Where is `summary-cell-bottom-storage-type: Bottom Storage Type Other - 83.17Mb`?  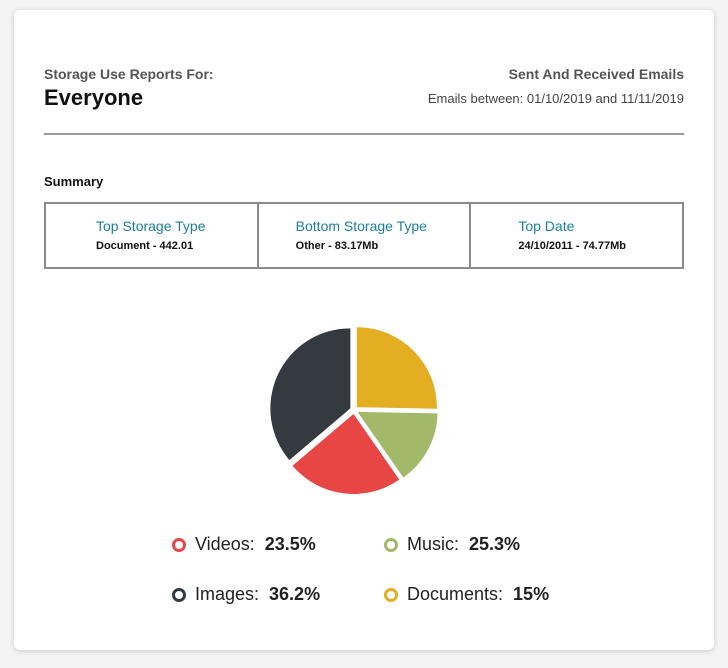
summary-cell-bottom-storage-type: Bottom Storage Type Other - 83.17Mb is located at coordinates (365, 235).